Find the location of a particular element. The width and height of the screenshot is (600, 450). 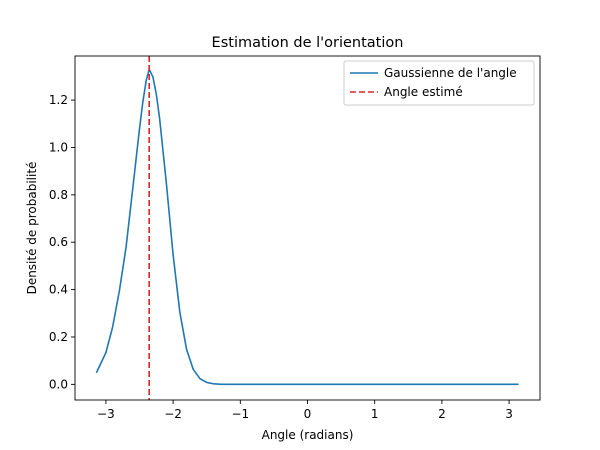

x-tick-label: 2 is located at coordinates (442, 414).